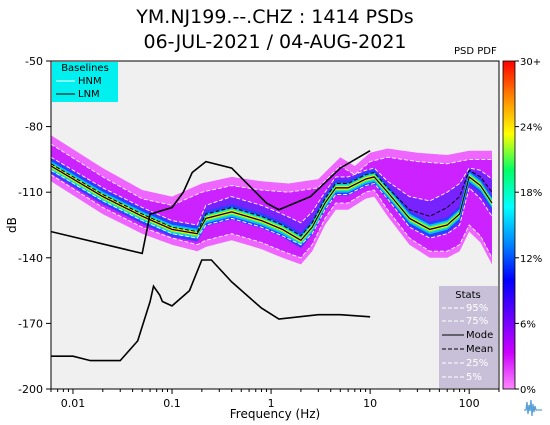 The image size is (550, 425). I want to click on series-line-25pct, so click(272, 207).